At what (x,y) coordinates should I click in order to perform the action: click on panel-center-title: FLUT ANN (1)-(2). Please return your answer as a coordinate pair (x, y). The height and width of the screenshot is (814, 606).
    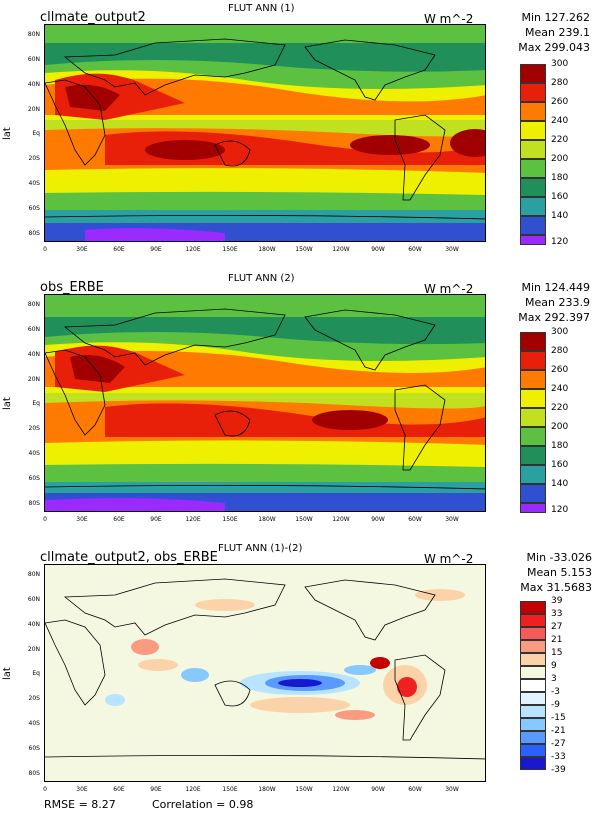
    Looking at the image, I should click on (260, 548).